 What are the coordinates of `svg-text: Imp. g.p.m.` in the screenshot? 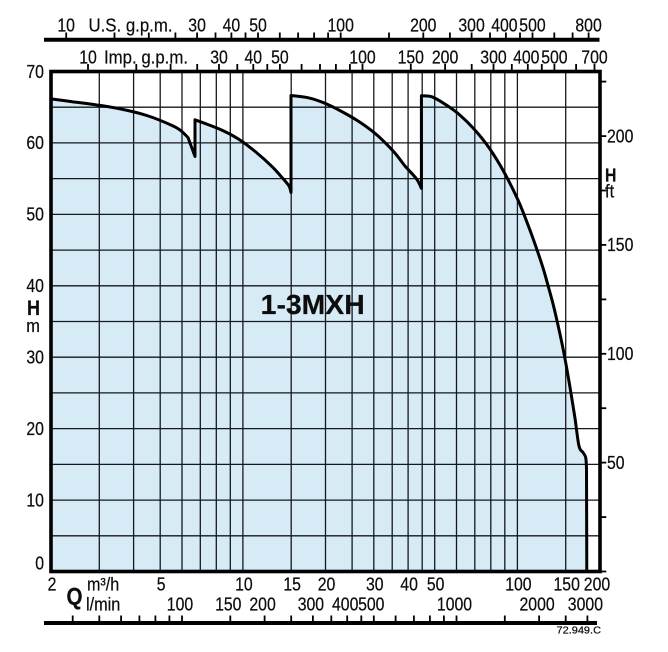 It's located at (146, 57).